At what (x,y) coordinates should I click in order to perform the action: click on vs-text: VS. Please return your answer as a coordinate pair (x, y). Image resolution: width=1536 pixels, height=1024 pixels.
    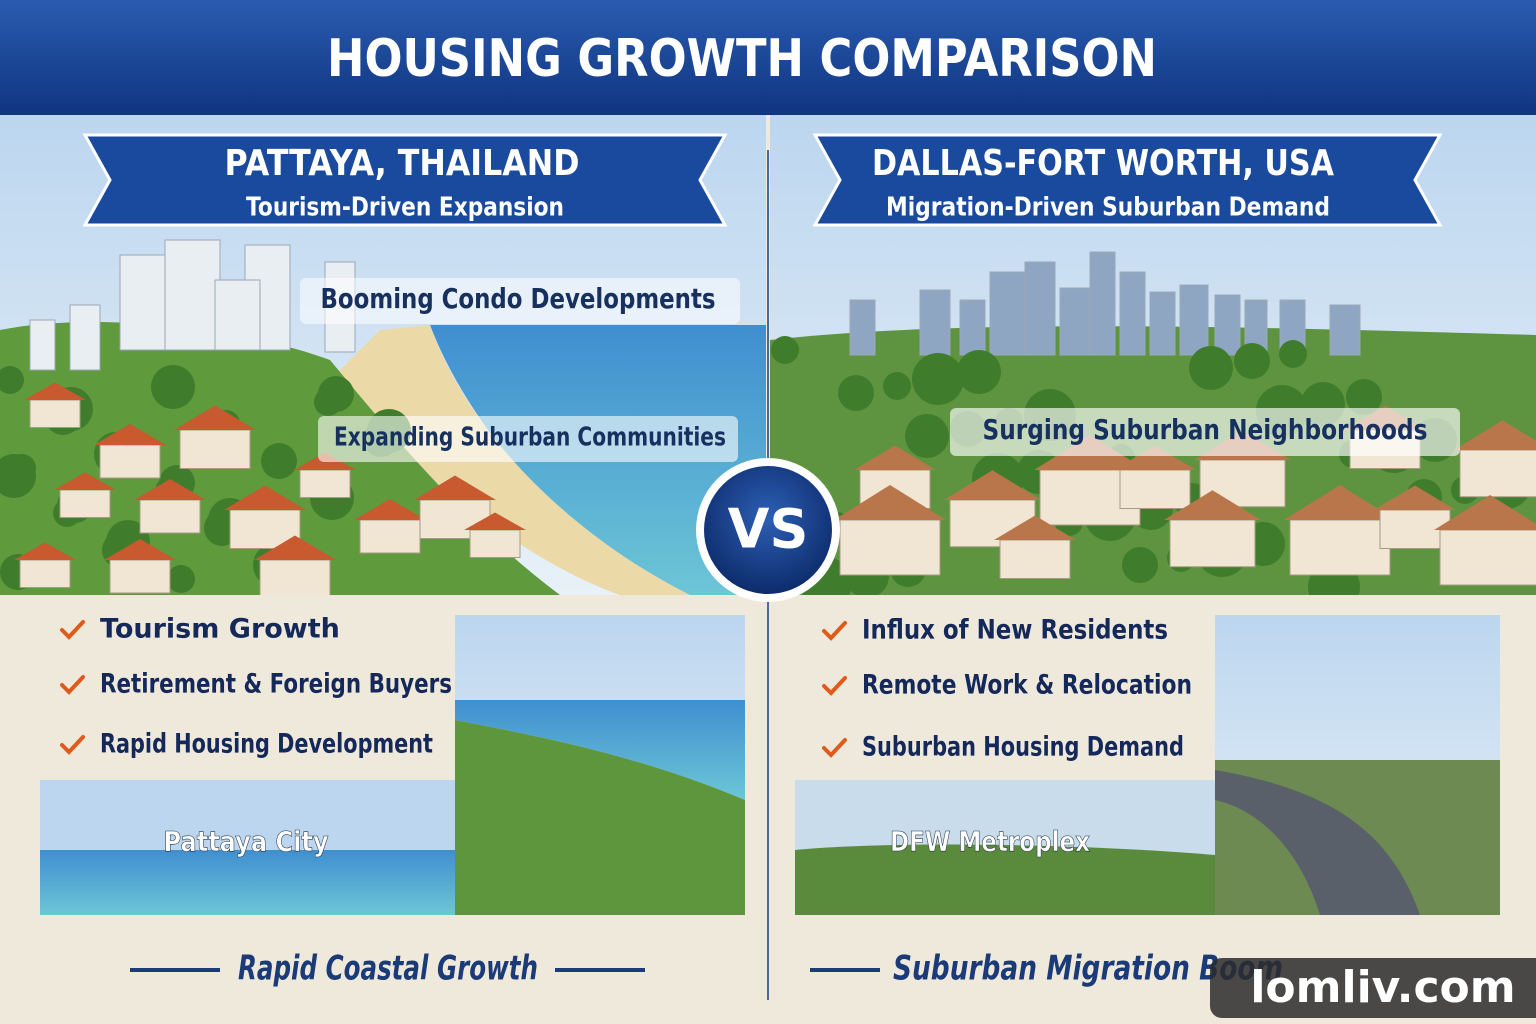
    Looking at the image, I should click on (768, 529).